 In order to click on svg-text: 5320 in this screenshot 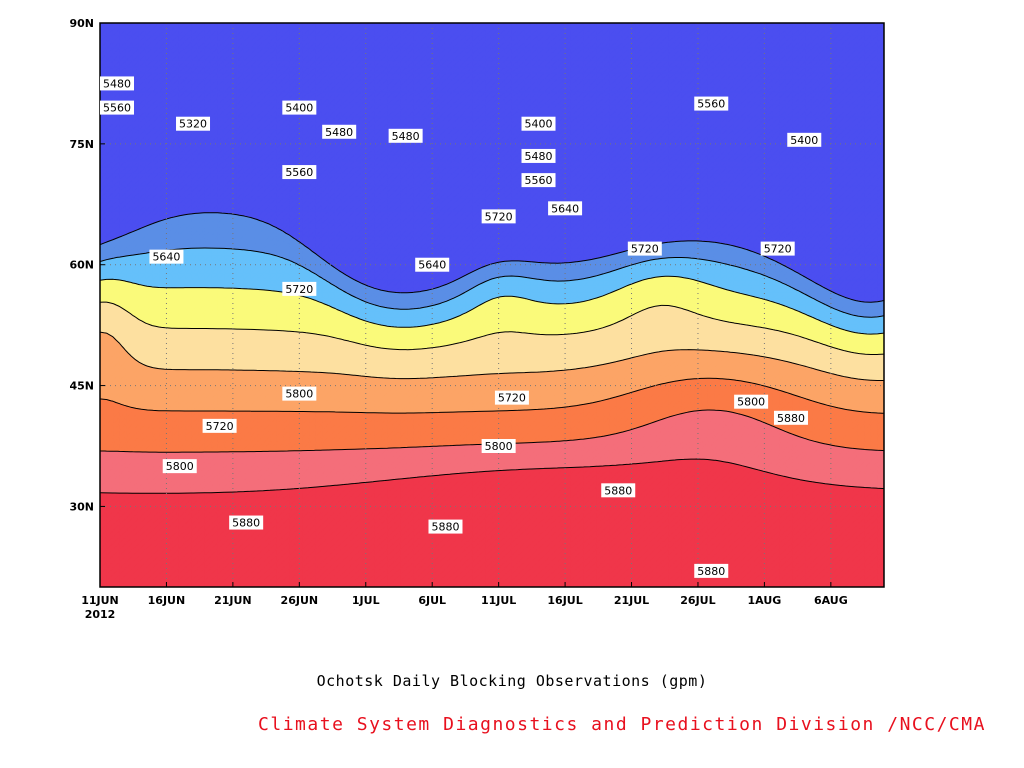, I will do `click(193, 124)`.